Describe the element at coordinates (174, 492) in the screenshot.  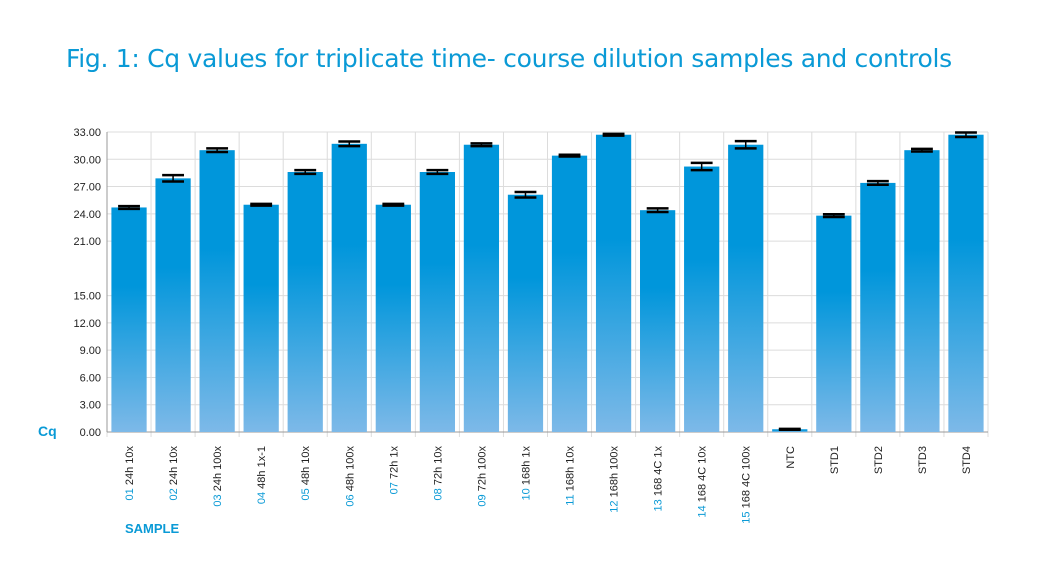
I see `x-tick-number: 02` at that location.